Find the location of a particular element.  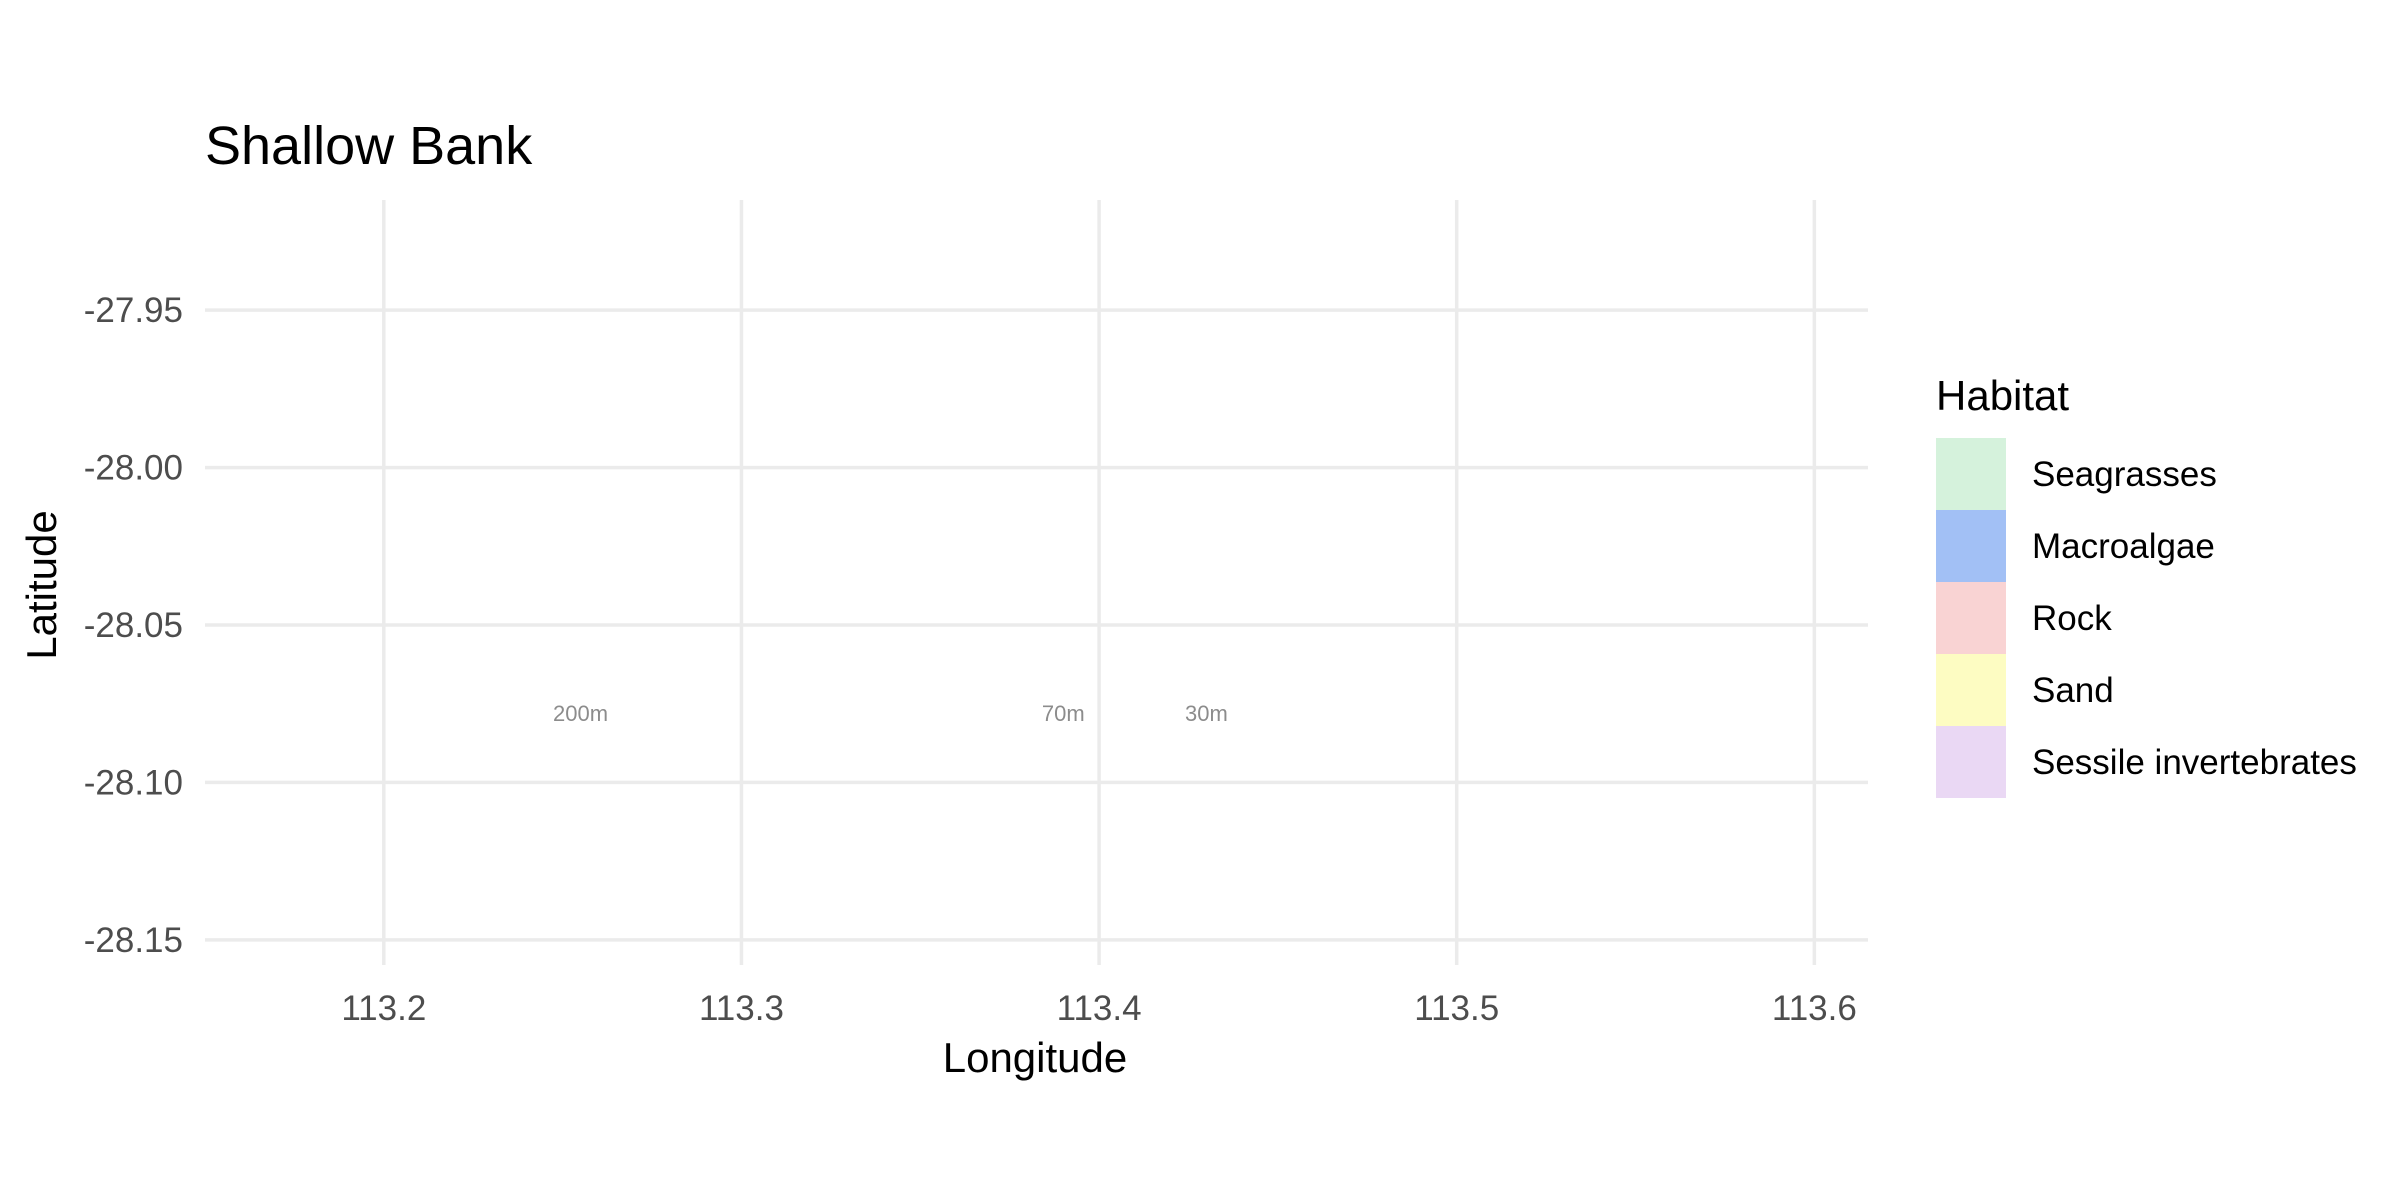

y-tick-label: -28.05 is located at coordinates (133, 625).